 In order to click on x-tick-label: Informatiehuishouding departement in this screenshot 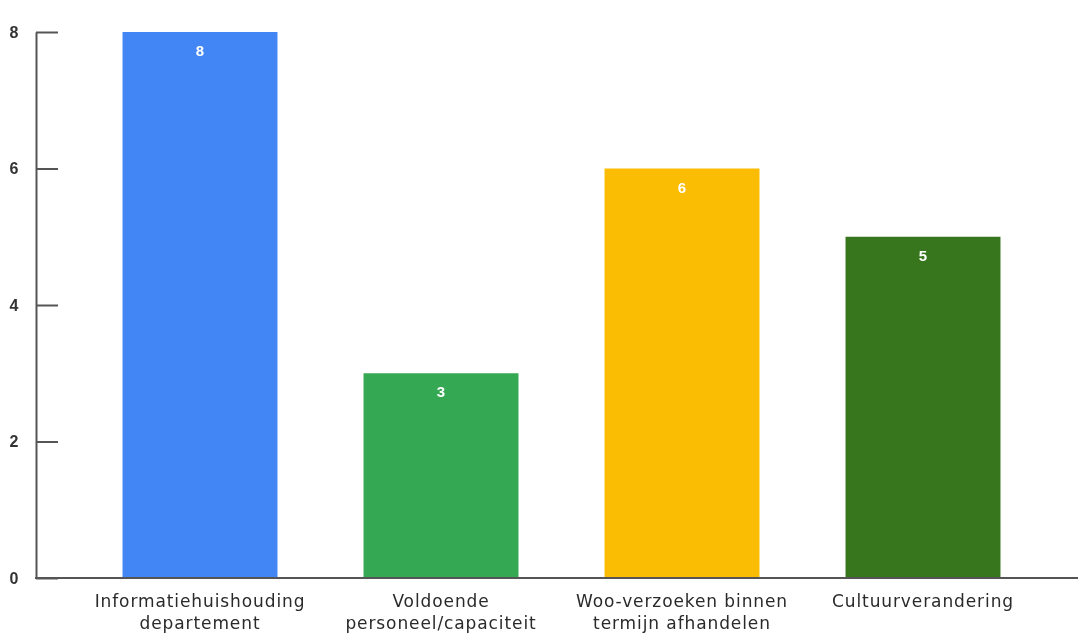, I will do `click(200, 612)`.